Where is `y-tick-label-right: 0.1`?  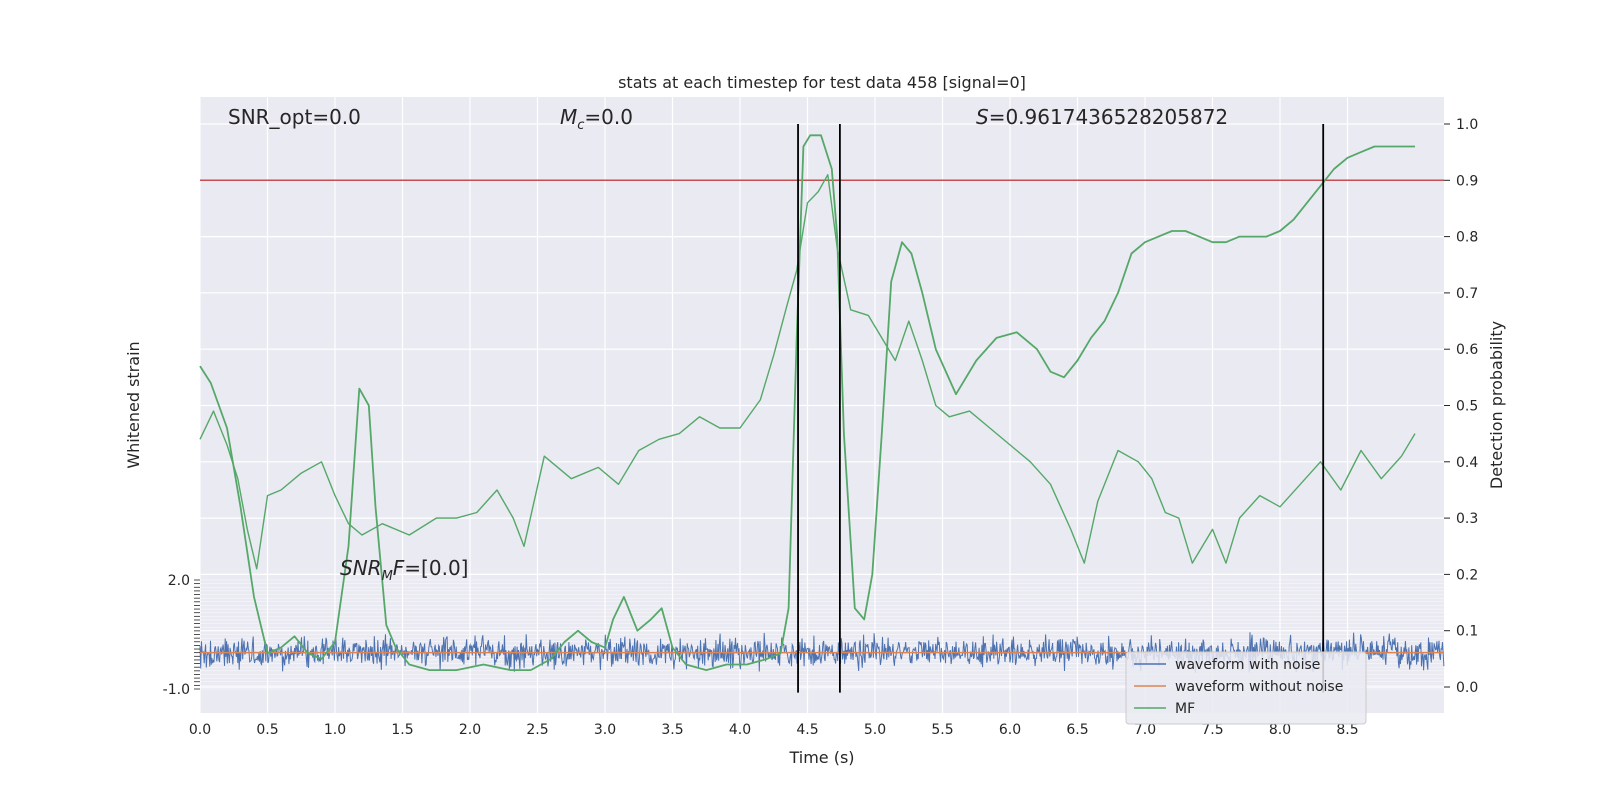
y-tick-label-right: 0.1 is located at coordinates (1467, 632).